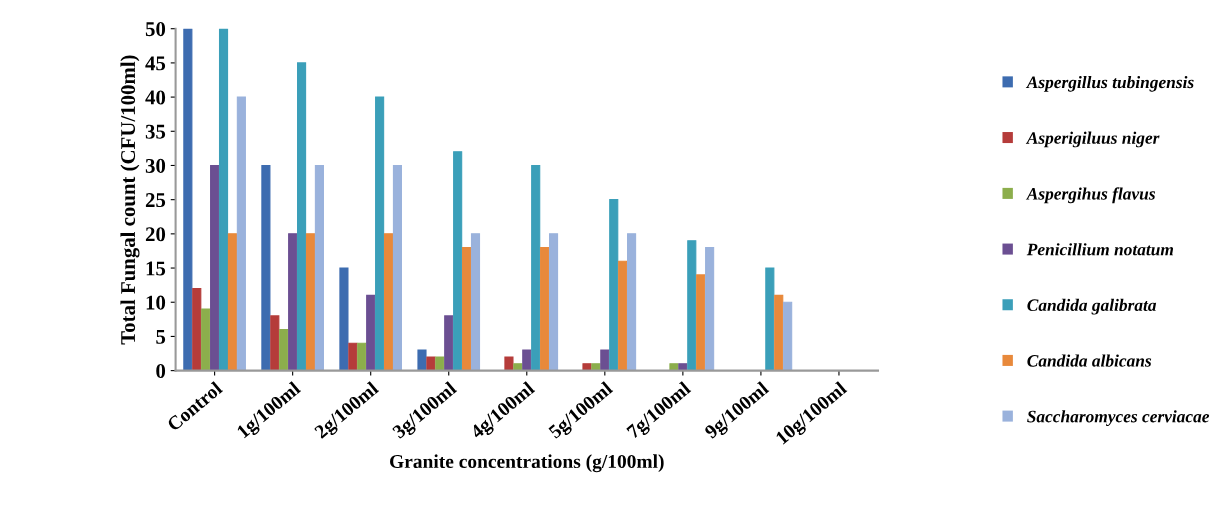 This screenshot has height=522, width=1211. I want to click on y-tick-label: 25, so click(155, 200).